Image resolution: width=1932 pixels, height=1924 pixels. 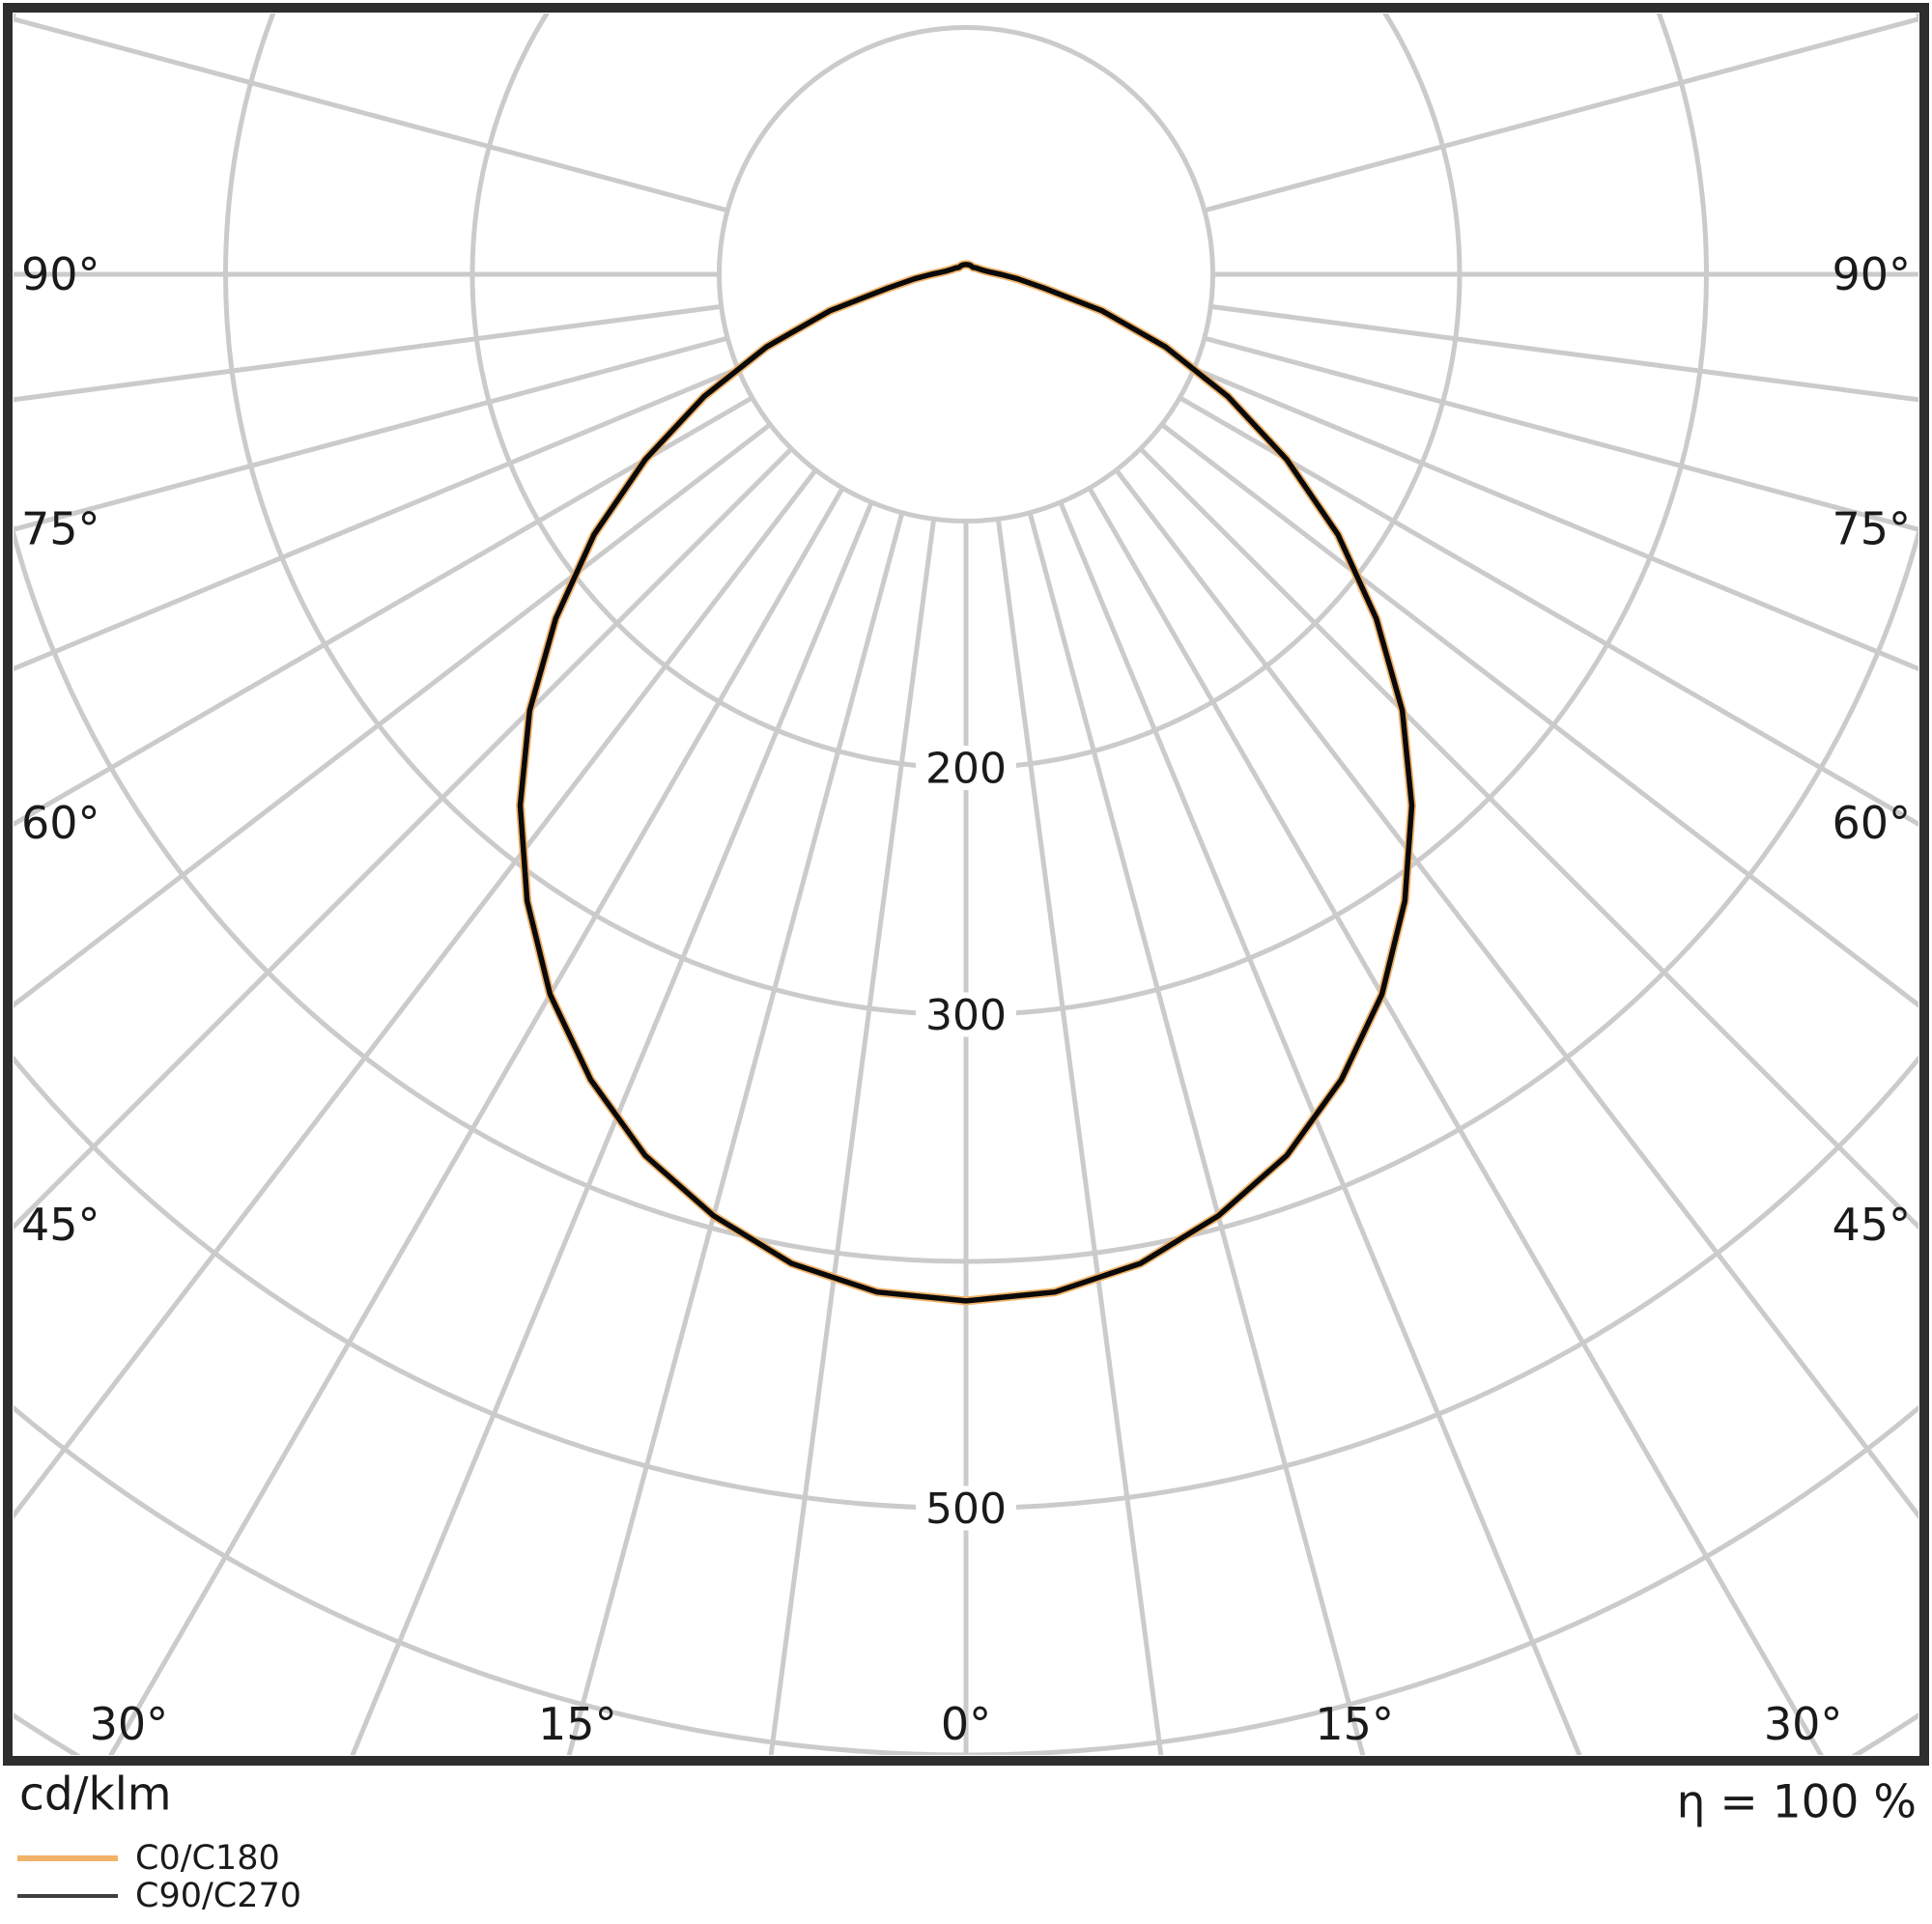 I want to click on angle-label-bottom-30: 30°, so click(x=1803, y=1724).